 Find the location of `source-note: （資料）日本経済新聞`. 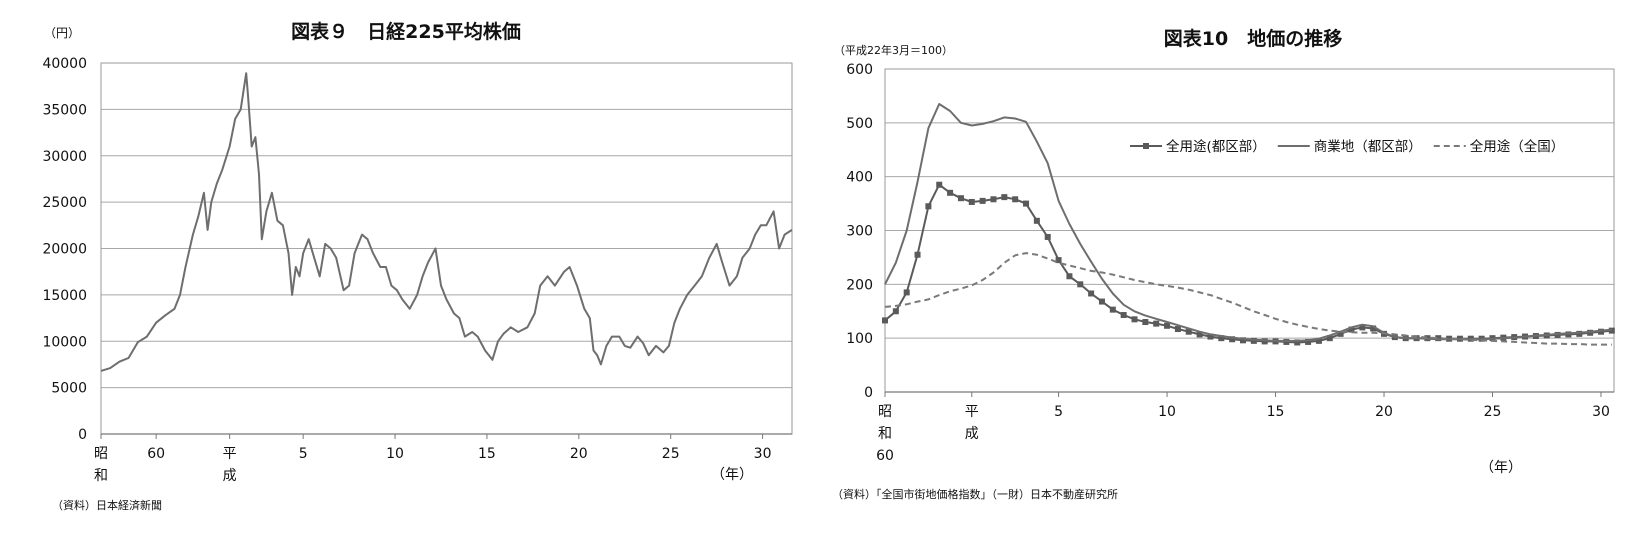

source-note: （資料）日本経済新聞 is located at coordinates (107, 505).